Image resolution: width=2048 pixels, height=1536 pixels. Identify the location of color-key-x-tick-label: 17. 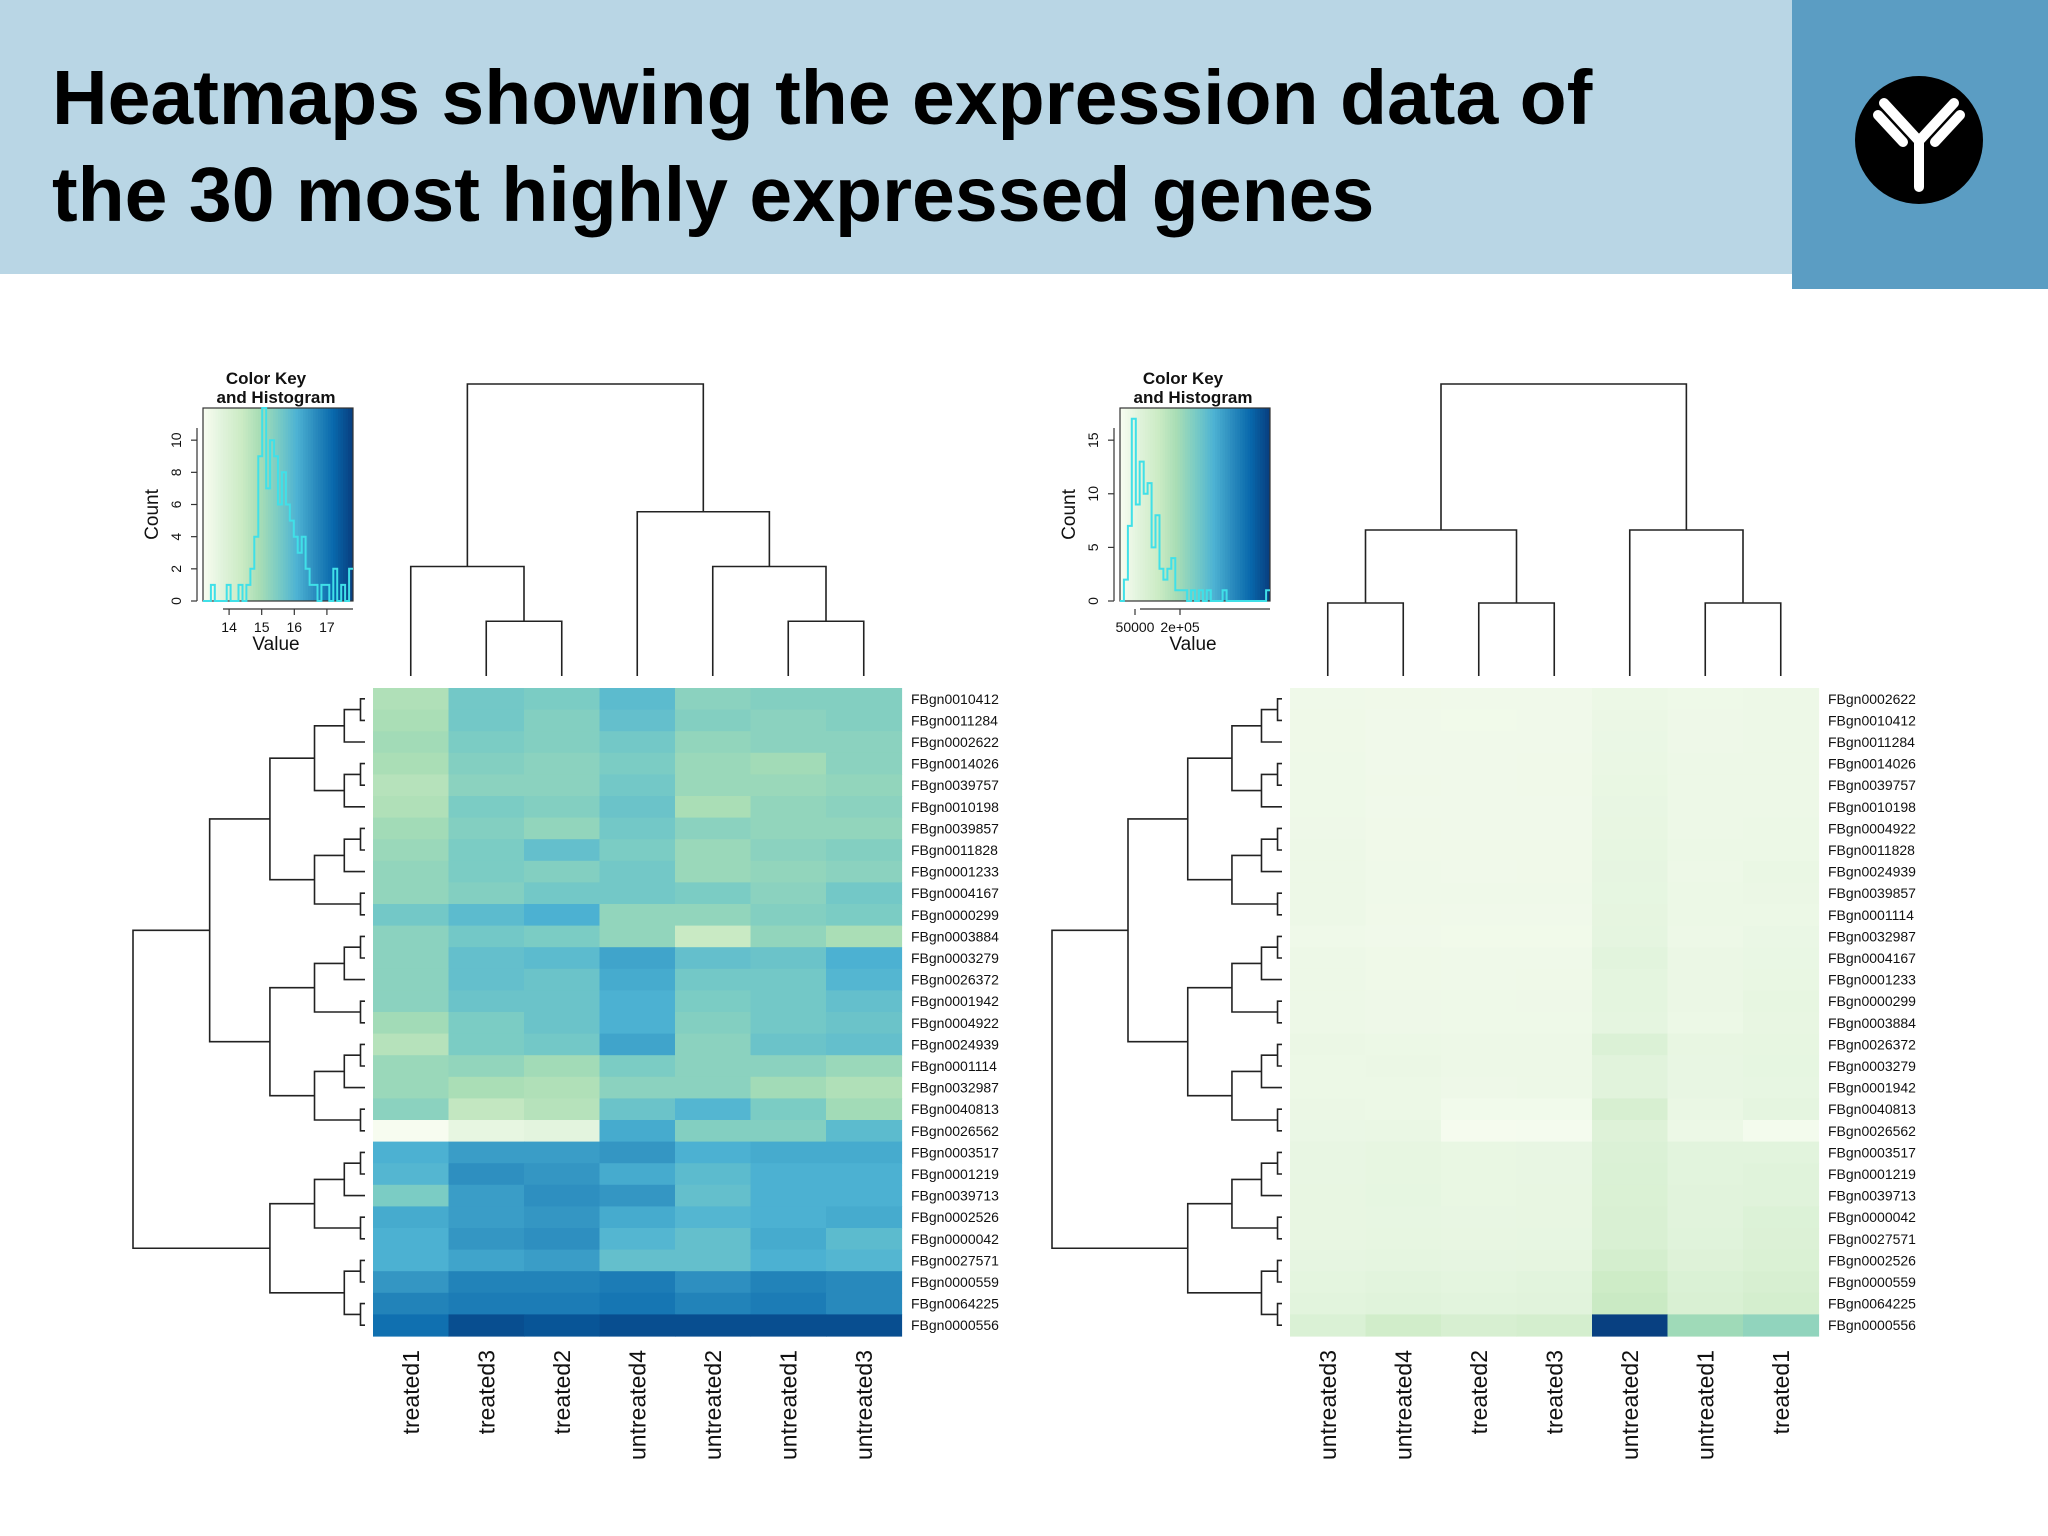
(327, 627).